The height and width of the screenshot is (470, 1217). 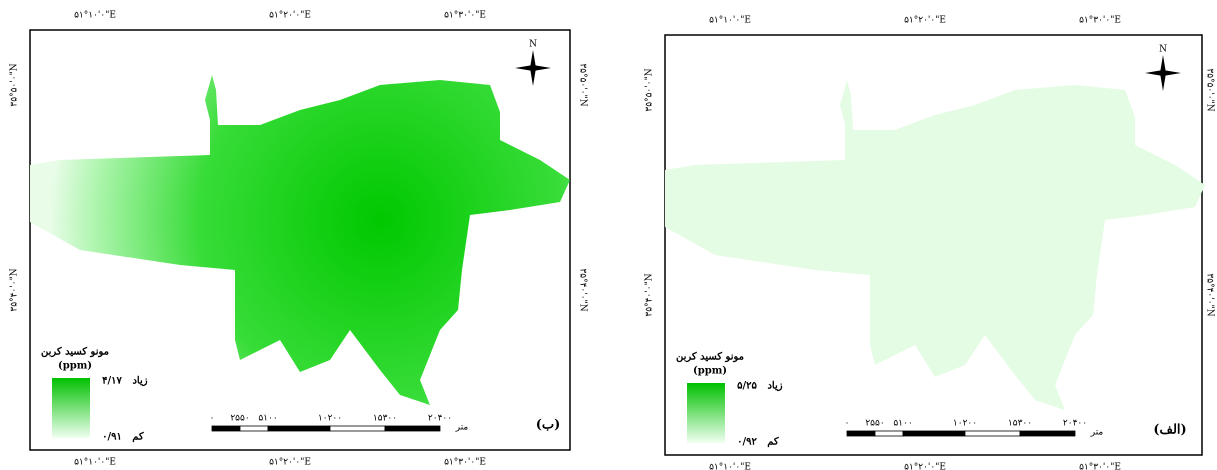 I want to click on panel-label: (ب), so click(x=548, y=425).